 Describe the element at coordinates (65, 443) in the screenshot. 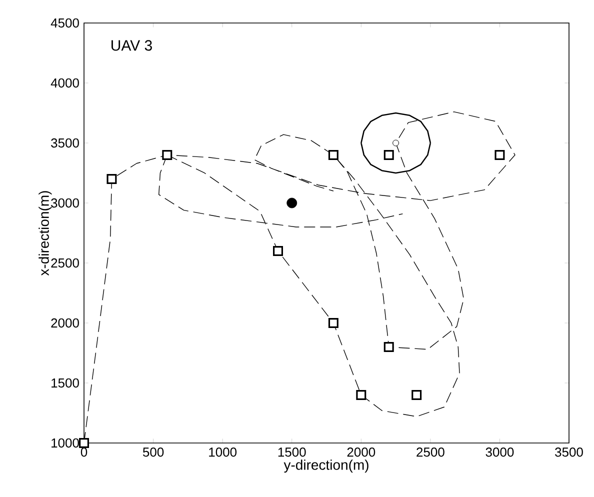

I see `y-tick-label: 1000` at that location.